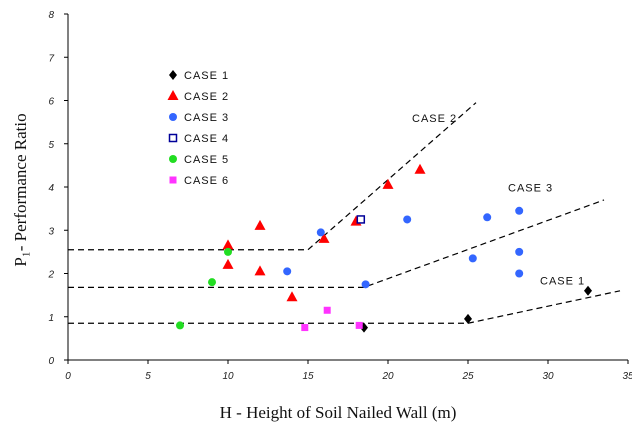 This screenshot has width=632, height=427. I want to click on legend-entry-label: CASE 5, so click(206, 160).